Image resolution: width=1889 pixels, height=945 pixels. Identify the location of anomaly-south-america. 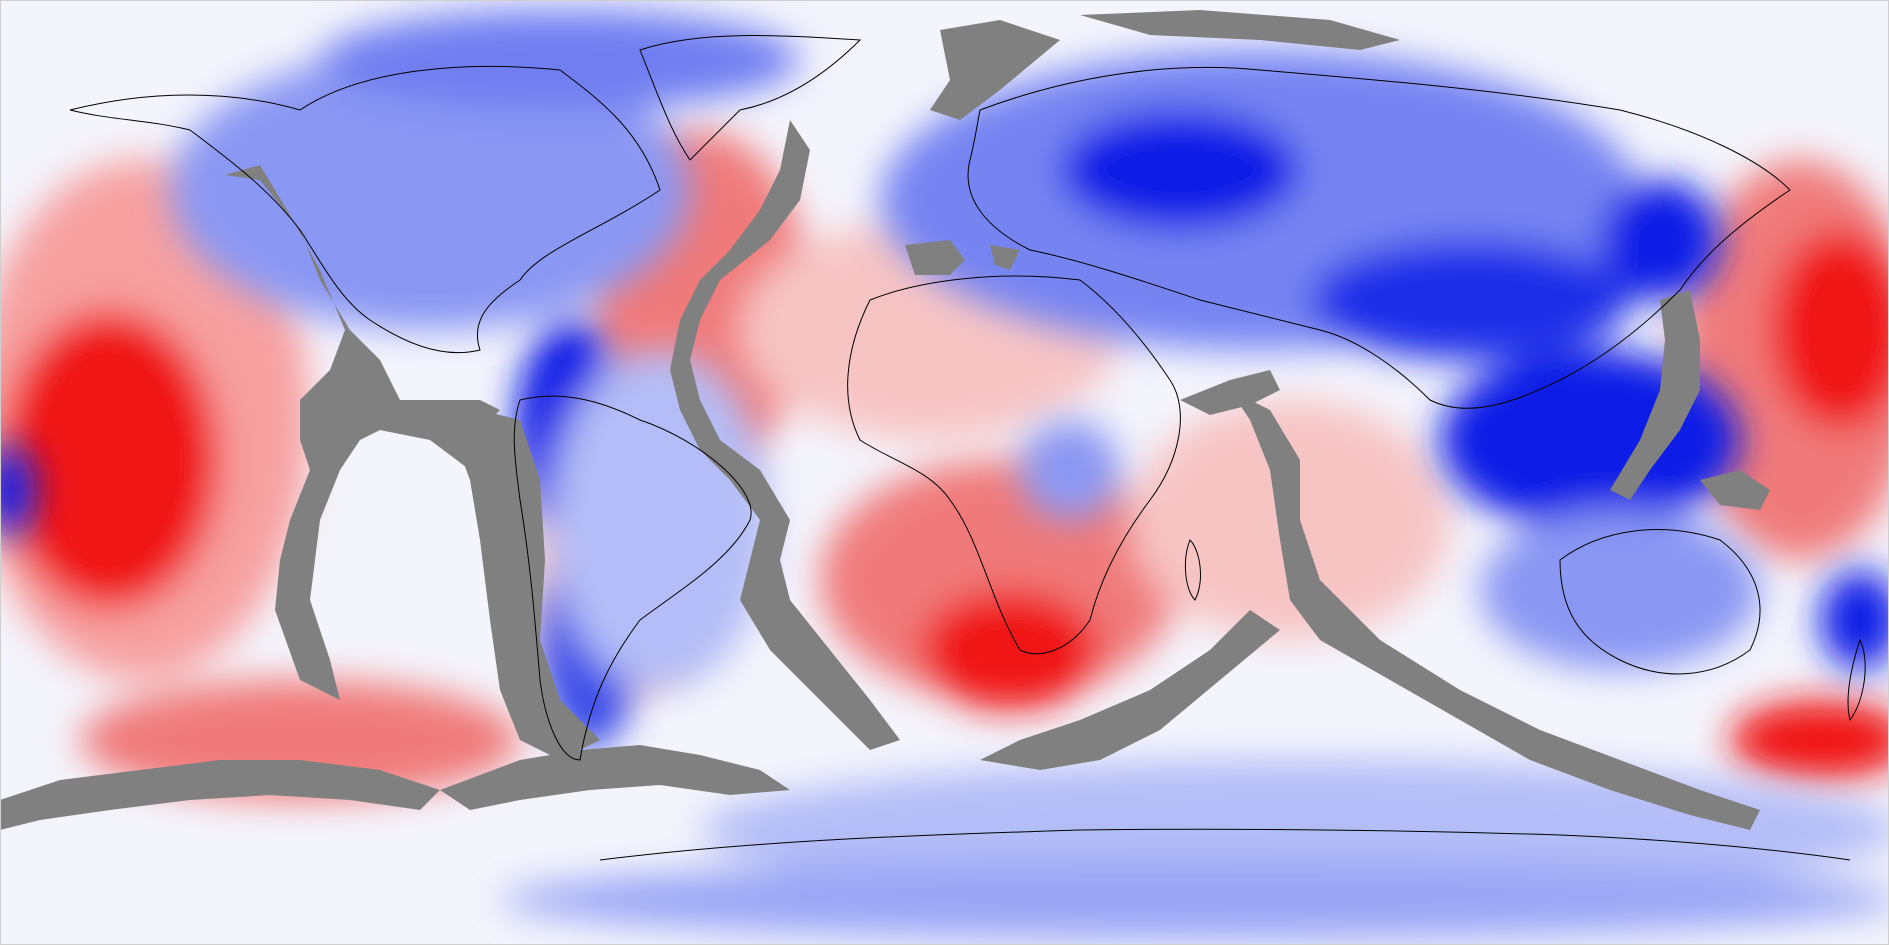
(660, 520).